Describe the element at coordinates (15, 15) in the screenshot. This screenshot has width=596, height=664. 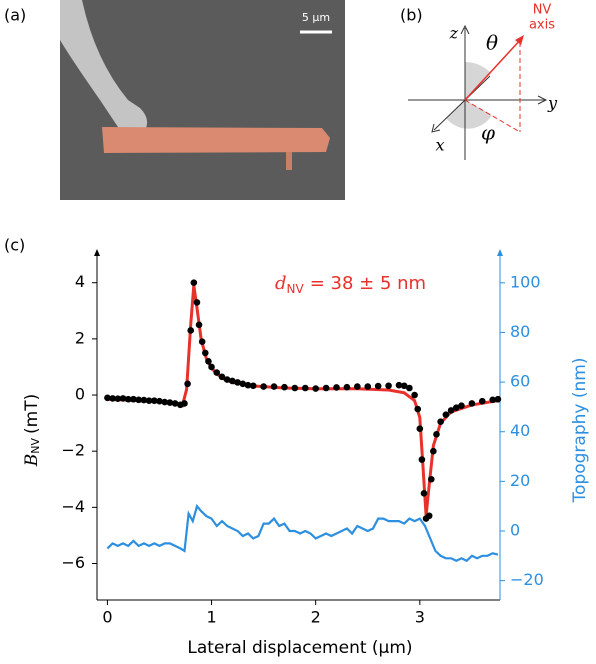
I see `panel-label: (a)` at that location.